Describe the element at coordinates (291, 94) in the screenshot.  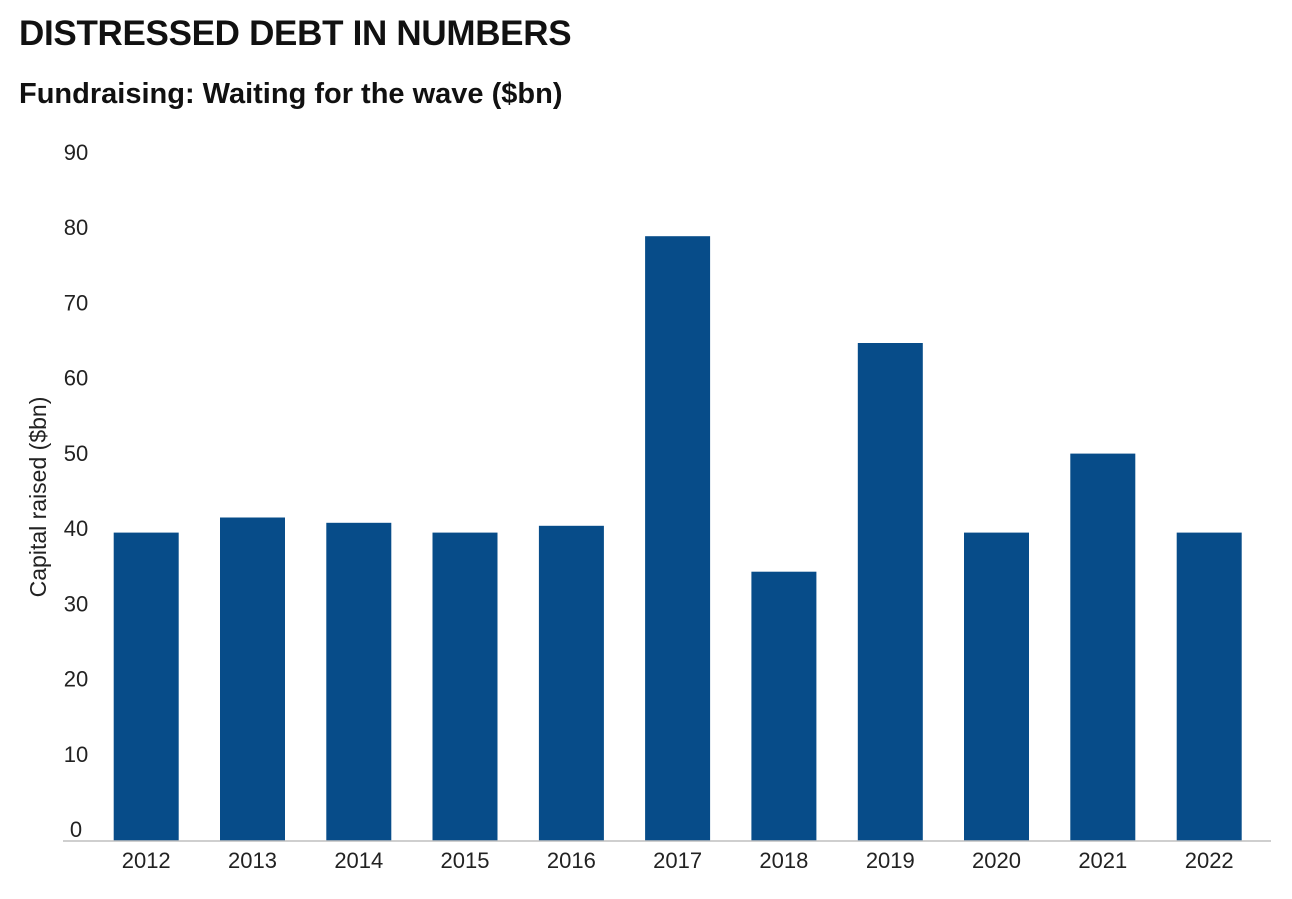
I see `chart-title: Fundraising: Waiting for the wave ($bn)` at that location.